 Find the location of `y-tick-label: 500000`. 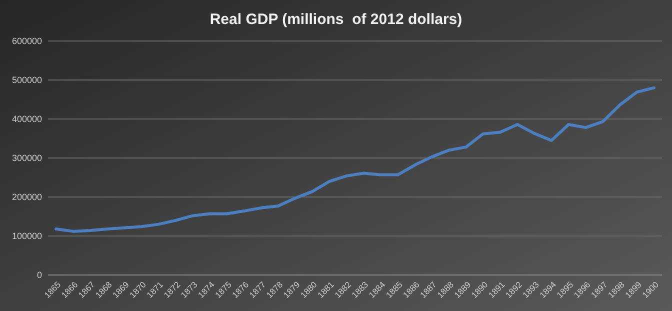

y-tick-label: 500000 is located at coordinates (27, 80).